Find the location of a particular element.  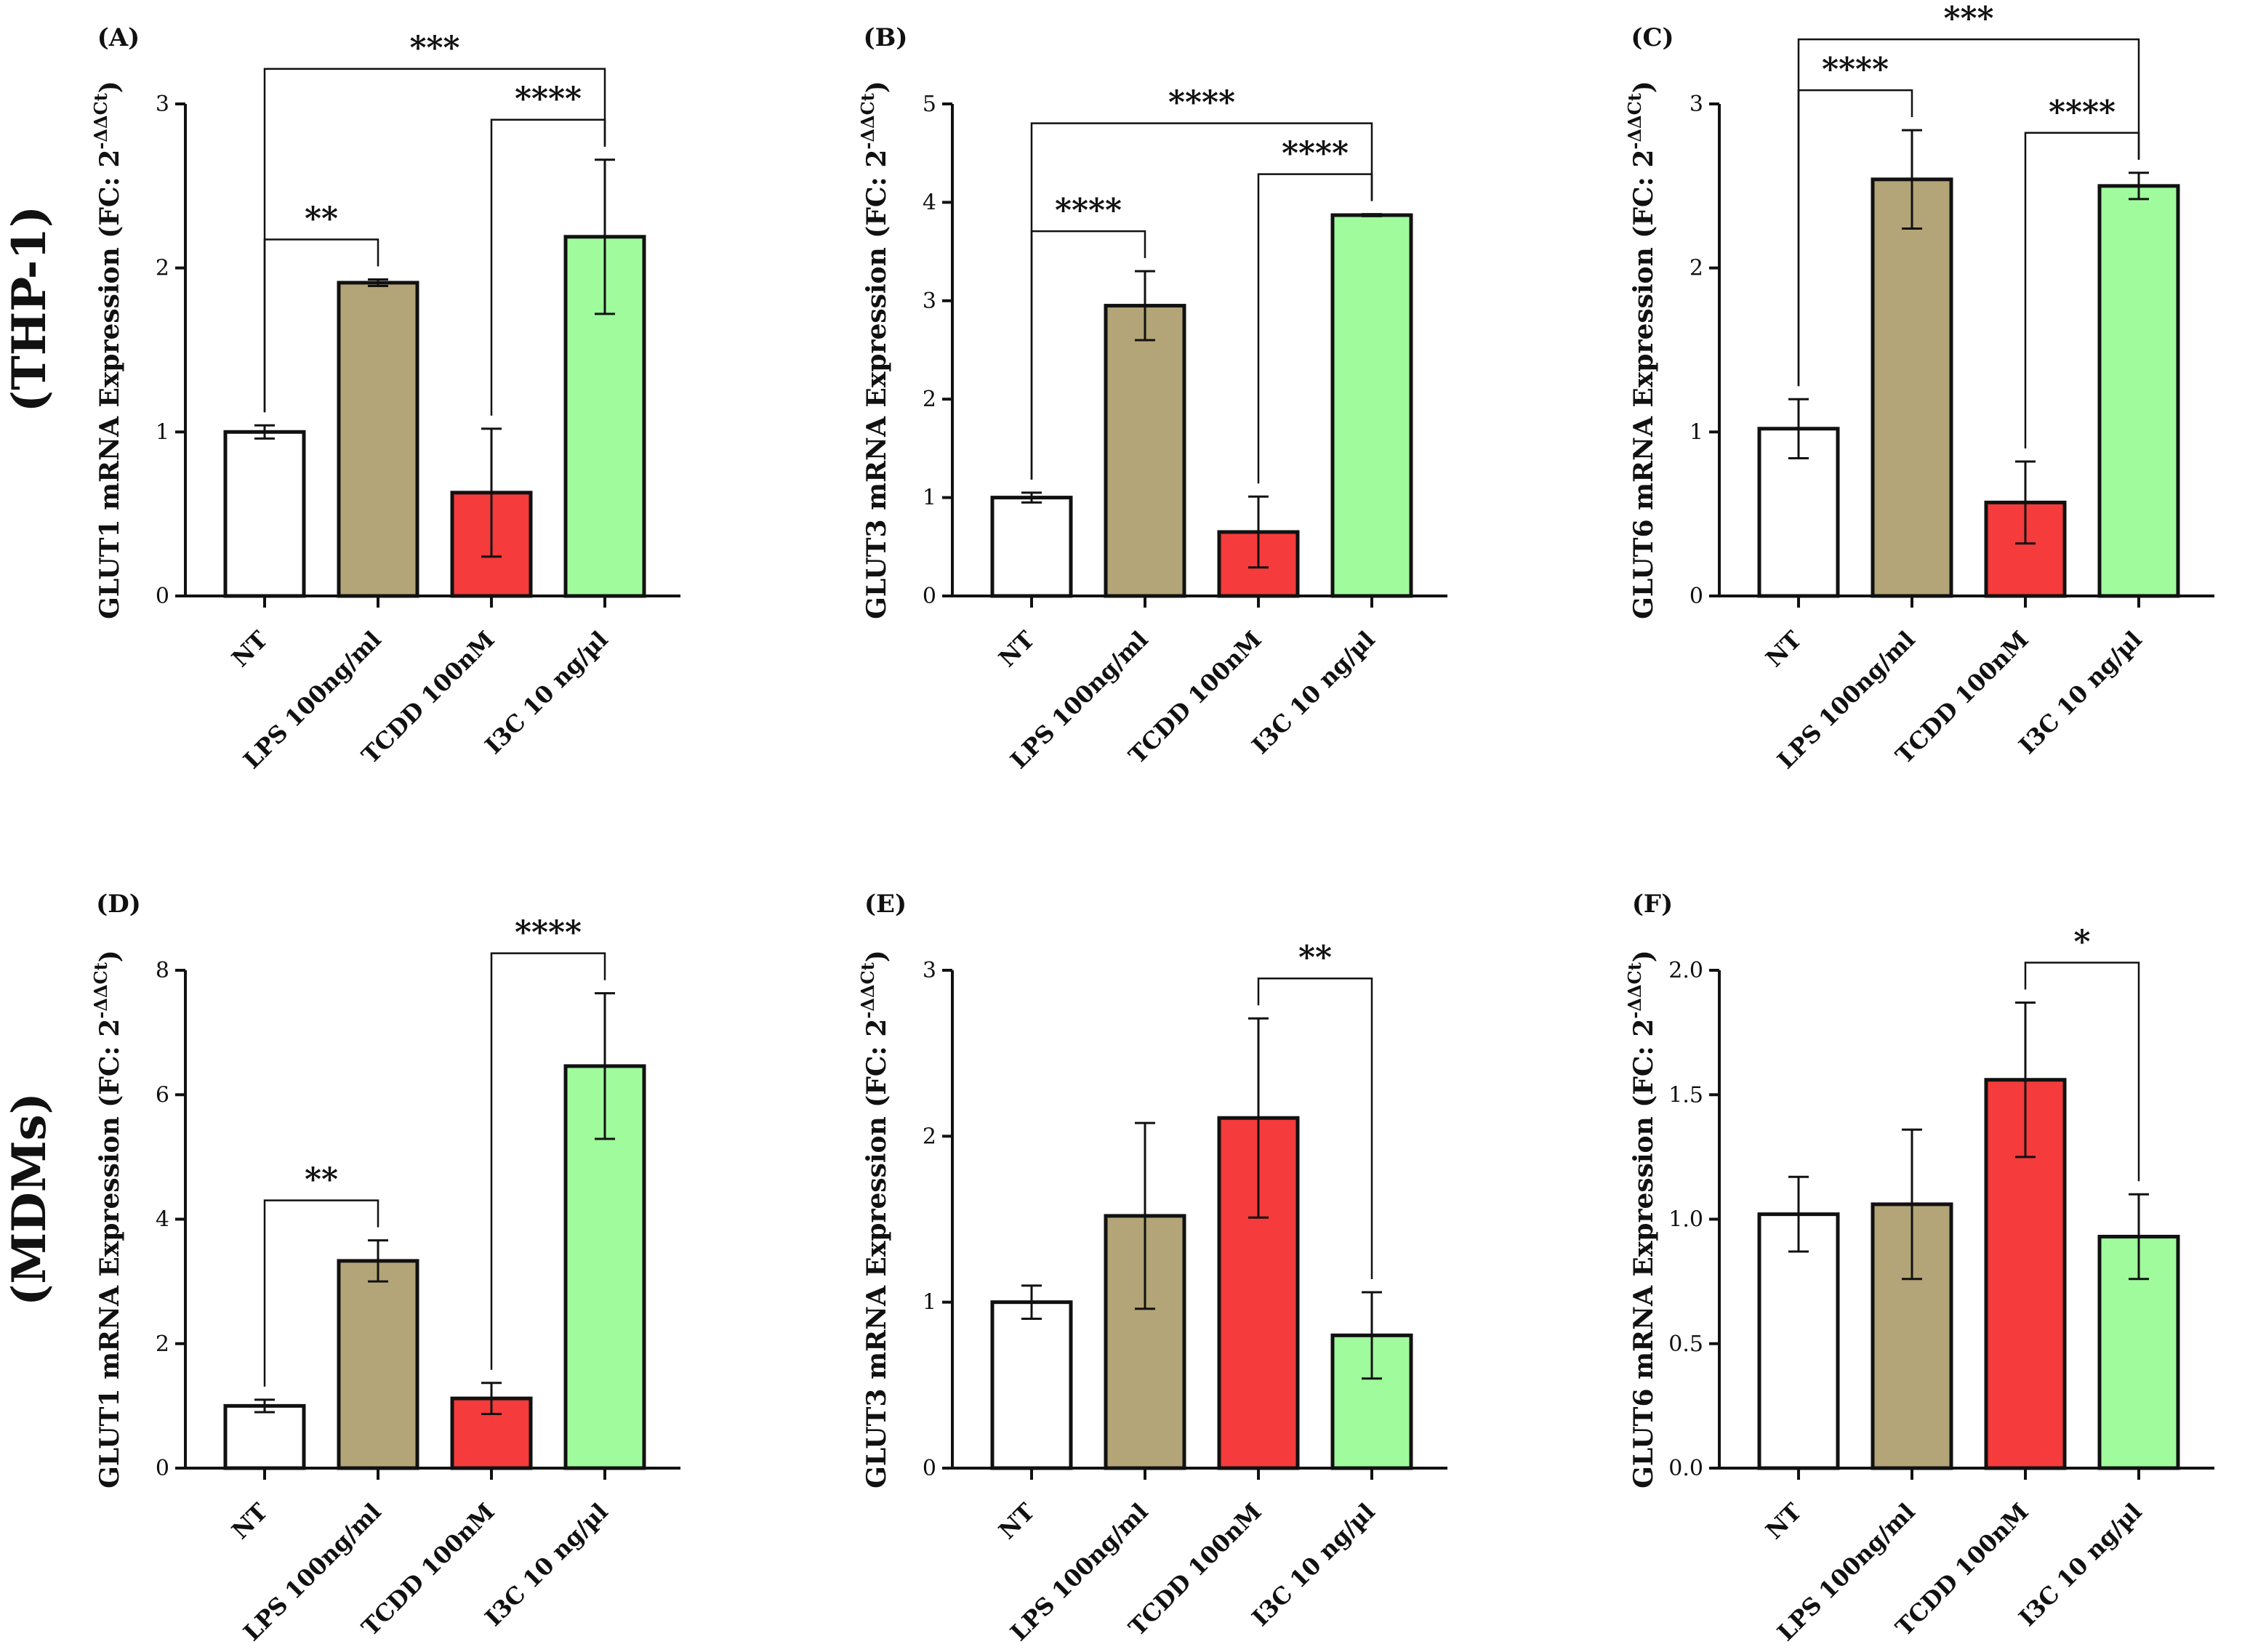

row-label-mdms: (MDMs) is located at coordinates (30, 1199).